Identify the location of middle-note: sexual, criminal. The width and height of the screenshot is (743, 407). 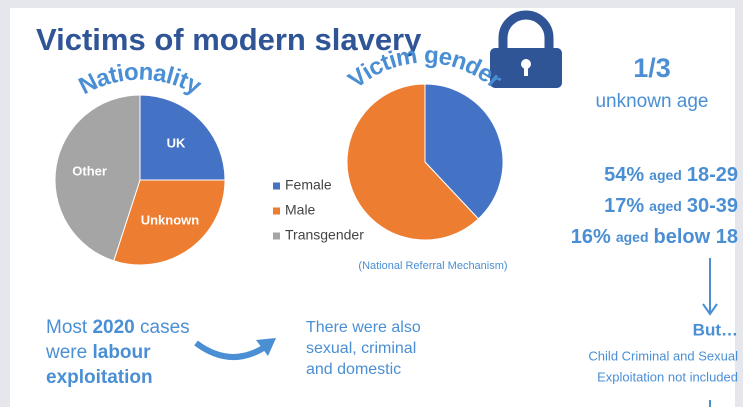
(361, 348).